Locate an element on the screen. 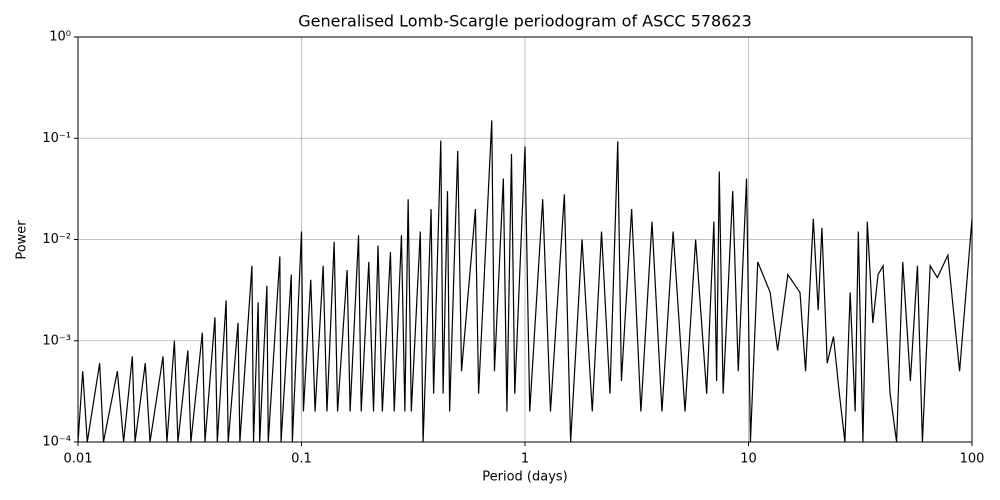 This screenshot has width=1000, height=500. x-axis-label: Period (days) is located at coordinates (525, 477).